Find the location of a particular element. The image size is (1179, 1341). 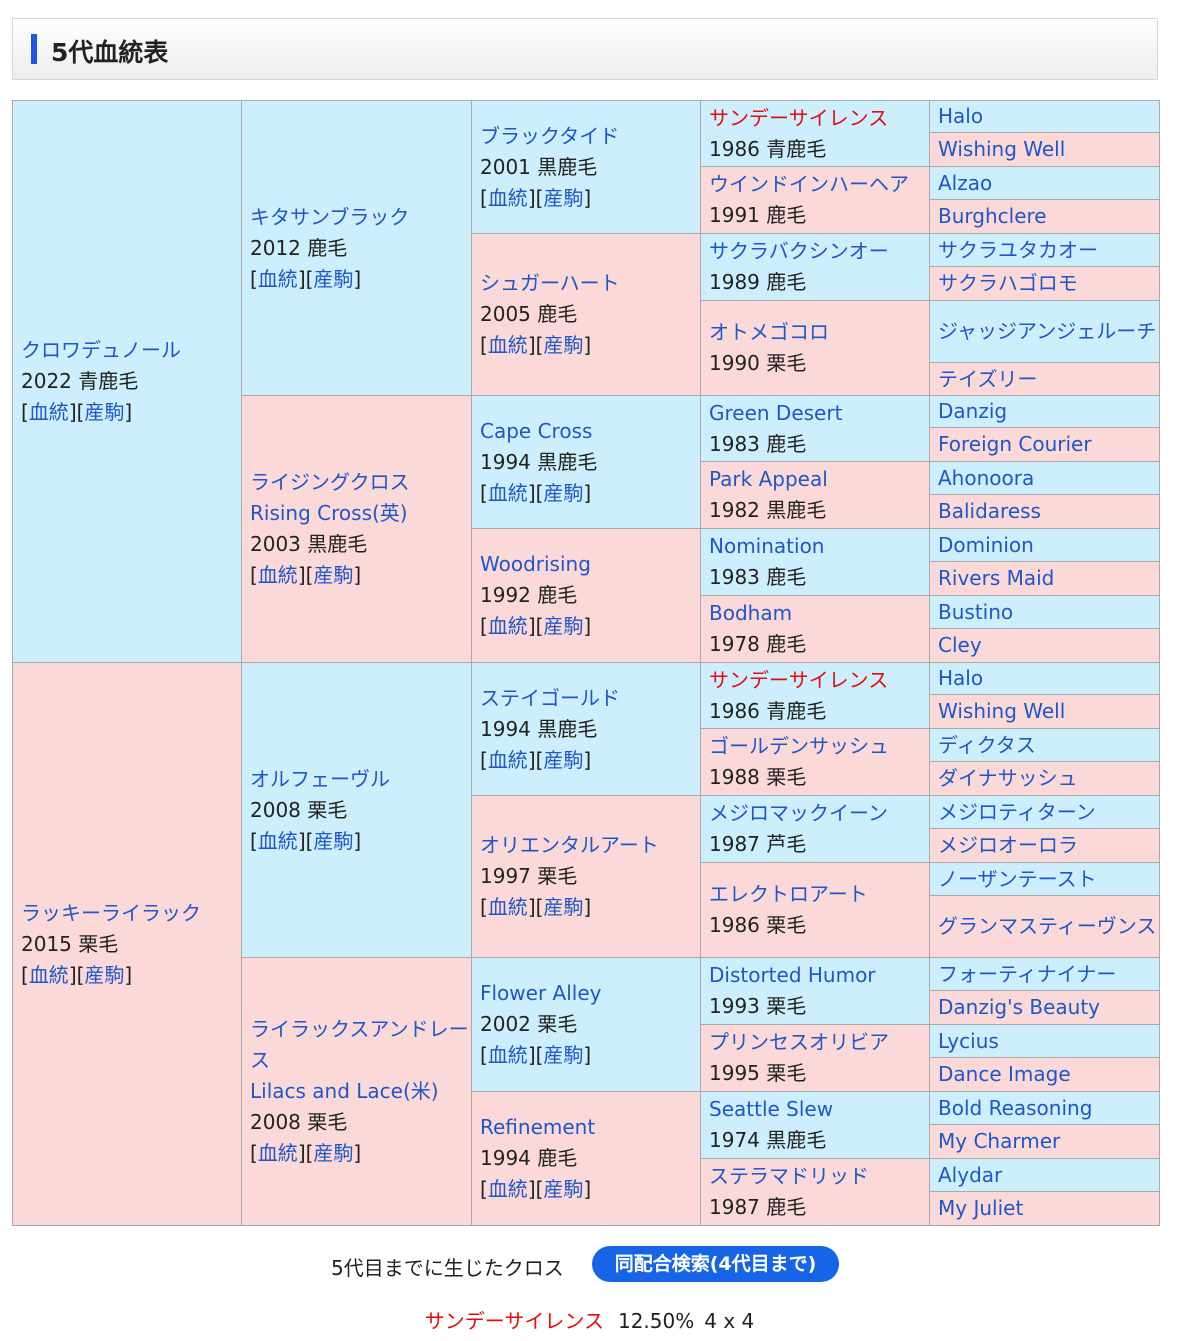

horse-name-link: オルフェーヴル is located at coordinates (320, 778).